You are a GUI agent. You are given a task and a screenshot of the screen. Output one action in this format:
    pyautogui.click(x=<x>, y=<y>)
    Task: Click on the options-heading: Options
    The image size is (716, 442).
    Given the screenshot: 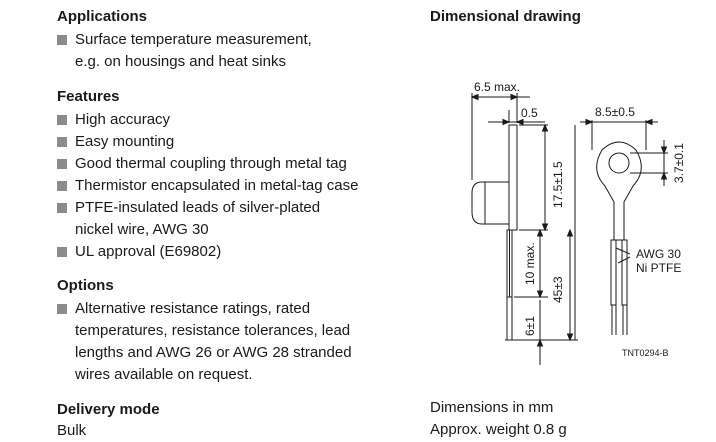 What is the action you would take?
    pyautogui.click(x=85, y=285)
    